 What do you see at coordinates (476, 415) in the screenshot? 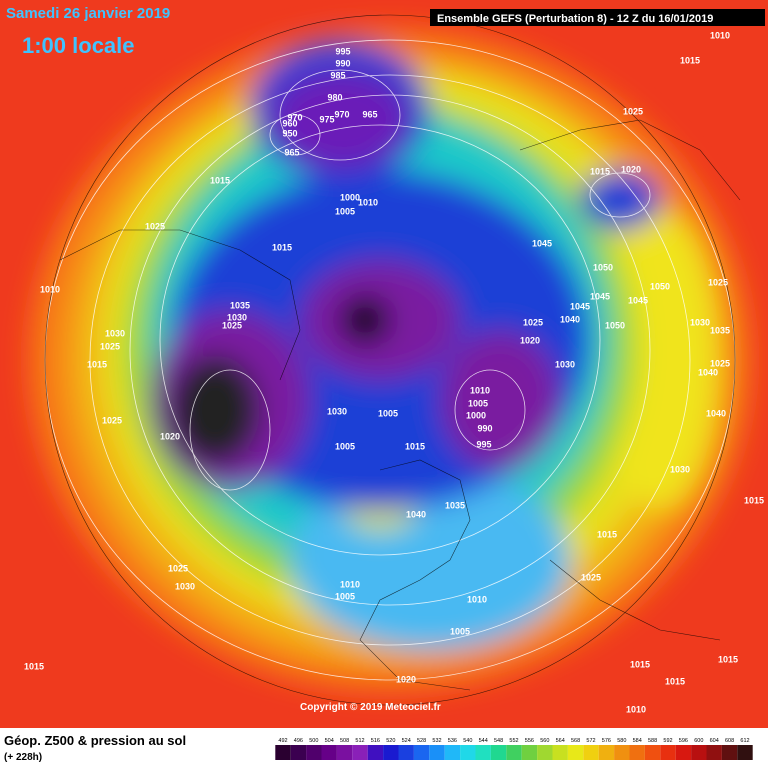
I see `pressure-label: 1000` at bounding box center [476, 415].